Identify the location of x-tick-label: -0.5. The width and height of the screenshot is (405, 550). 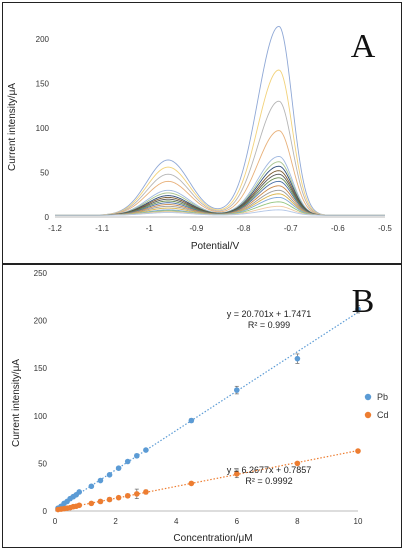
(385, 228).